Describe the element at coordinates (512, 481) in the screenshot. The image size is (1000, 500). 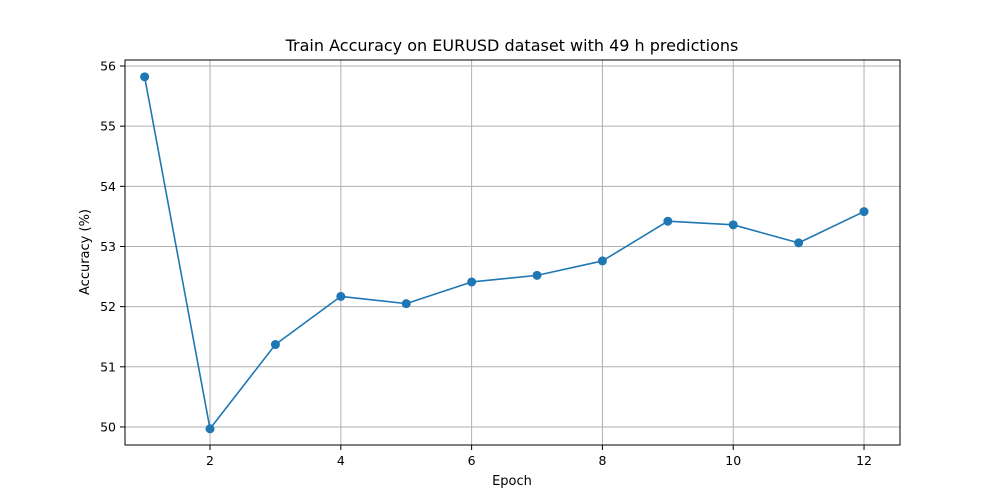
I see `x-axis-label: Epoch` at that location.